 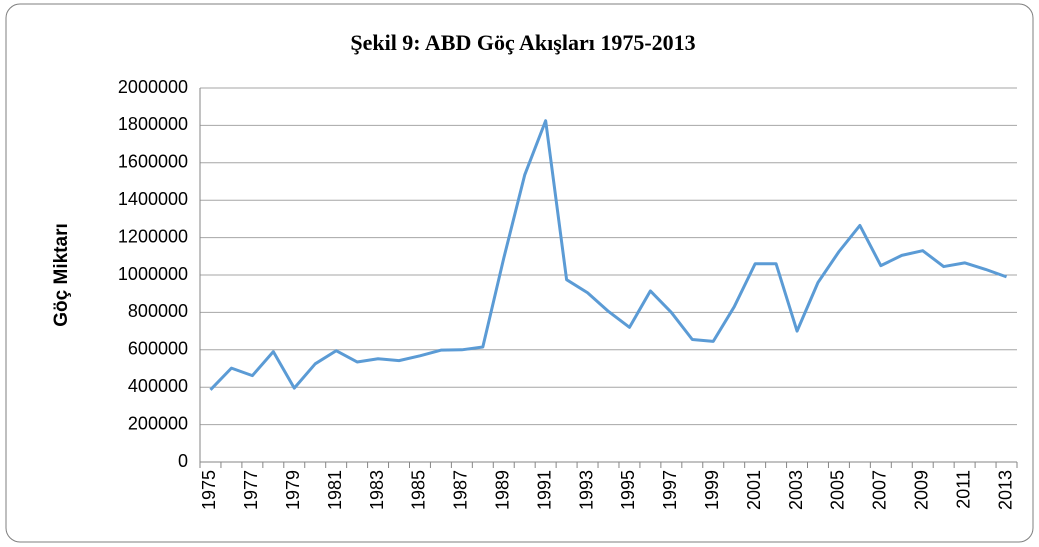 I want to click on y-axis-label: Göç Miktarı, so click(x=61, y=274).